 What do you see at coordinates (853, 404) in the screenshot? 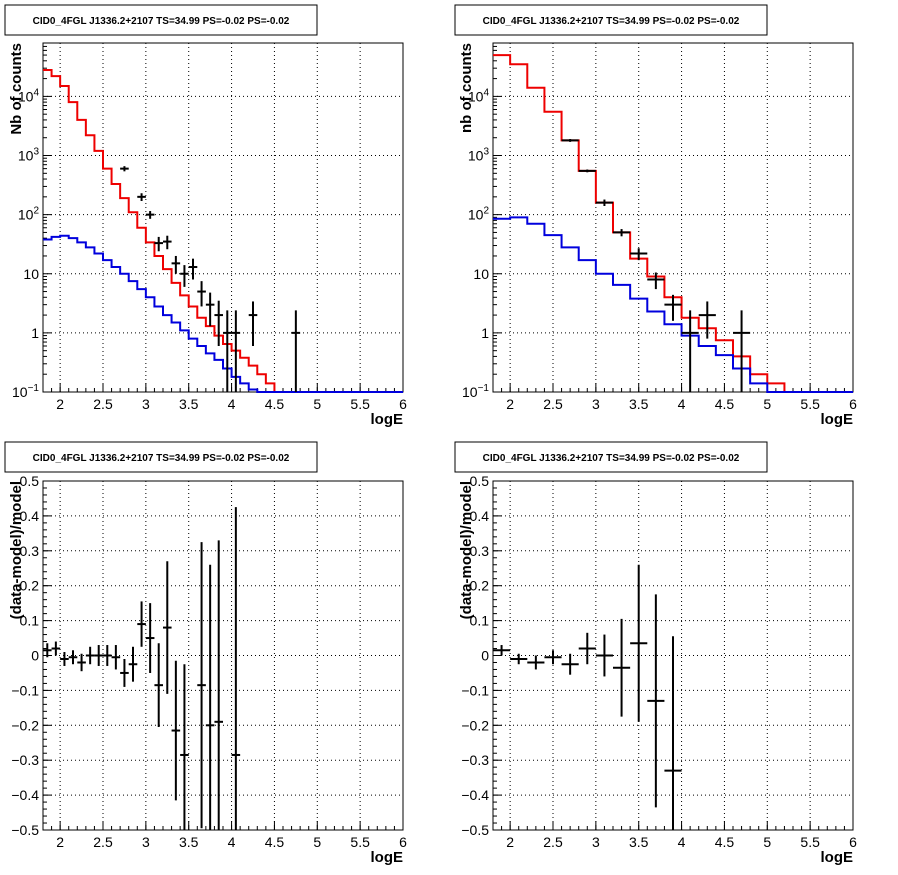
I see `x-tick-label: 6` at bounding box center [853, 404].